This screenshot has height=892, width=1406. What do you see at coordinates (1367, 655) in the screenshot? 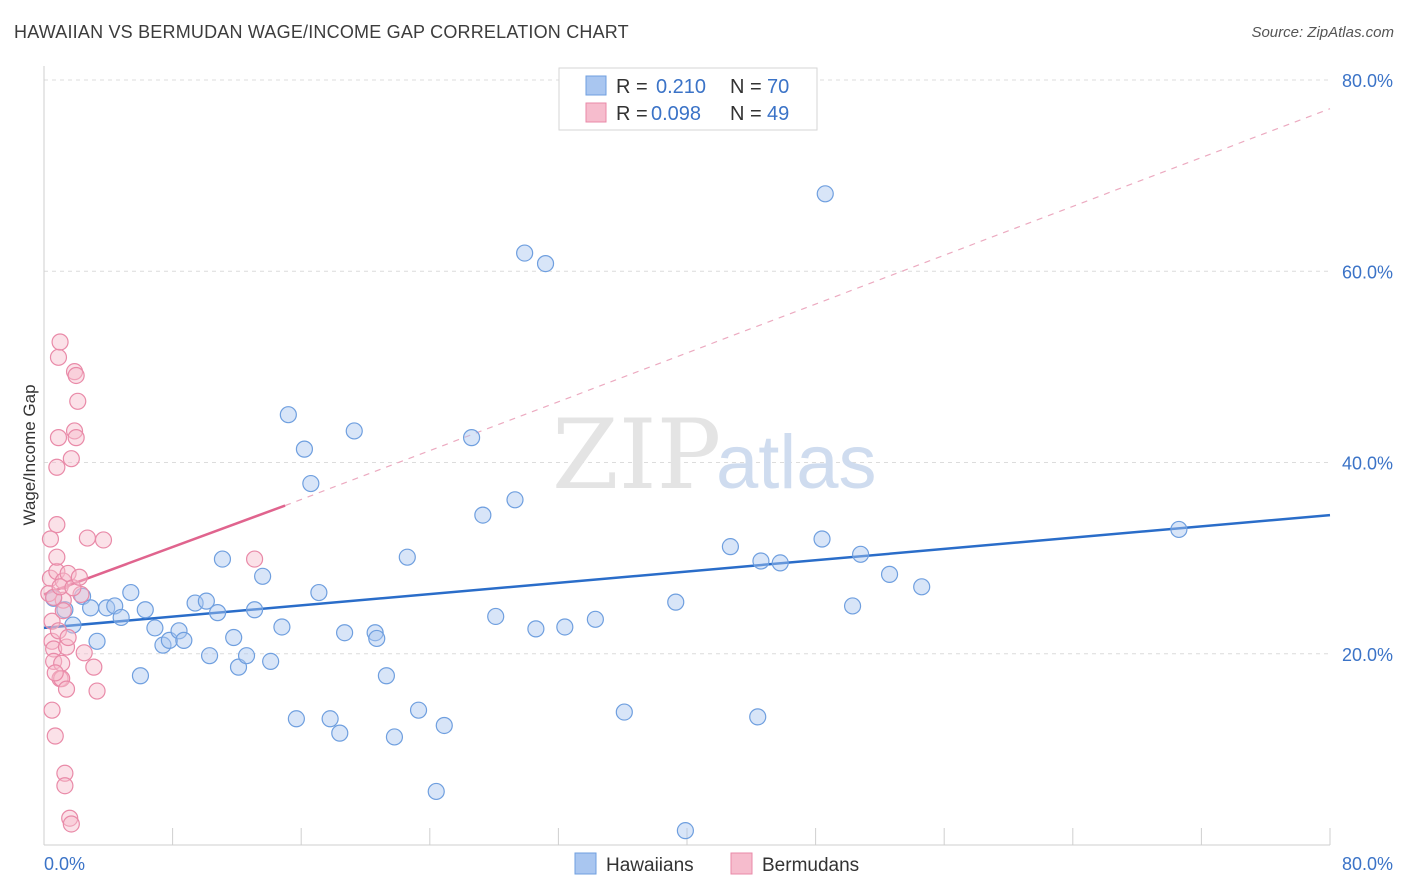
I see `y-tick-label: 20.0%` at bounding box center [1367, 655].